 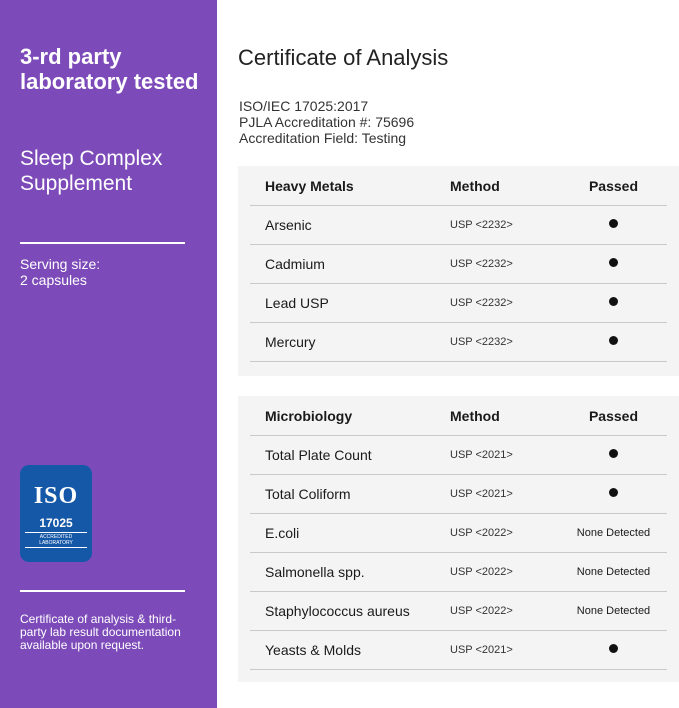 What do you see at coordinates (343, 57) in the screenshot?
I see `page-title: Certificate of Analysis` at bounding box center [343, 57].